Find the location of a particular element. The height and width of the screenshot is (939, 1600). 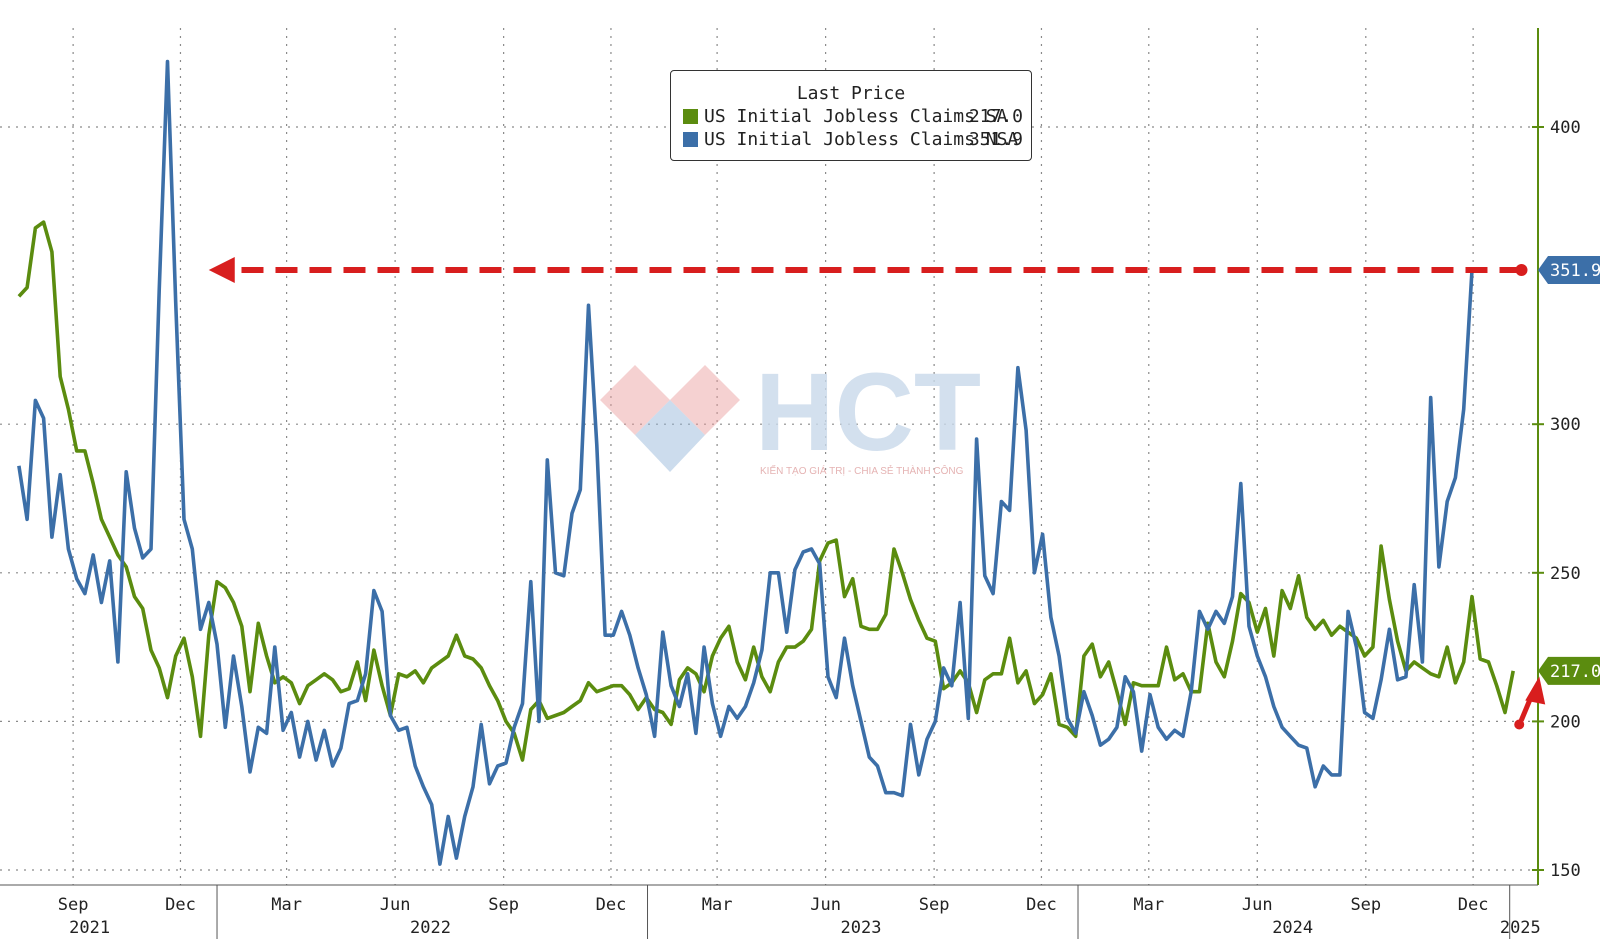

y-tick-label: 150 is located at coordinates (1565, 871).